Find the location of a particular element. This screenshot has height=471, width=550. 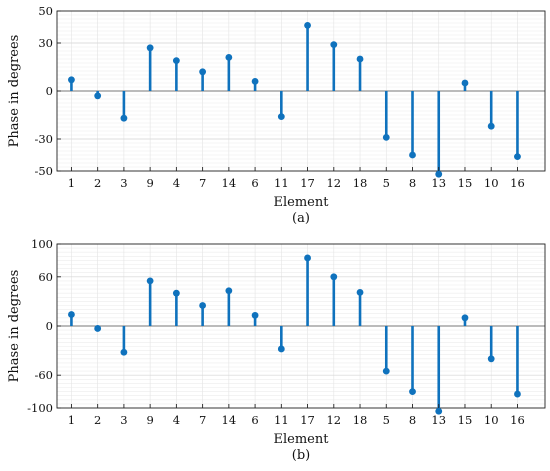

y-tick-label: 50 is located at coordinates (45, 11).